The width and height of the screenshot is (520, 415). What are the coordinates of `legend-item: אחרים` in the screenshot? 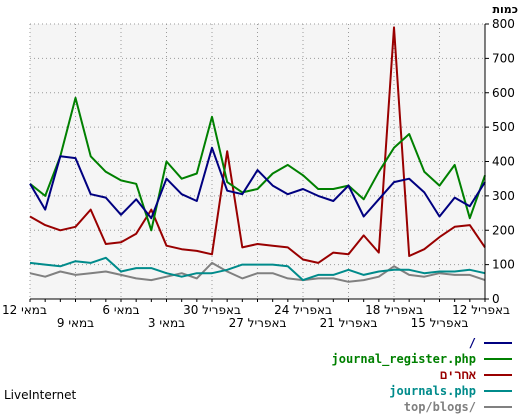 It's located at (476, 375).